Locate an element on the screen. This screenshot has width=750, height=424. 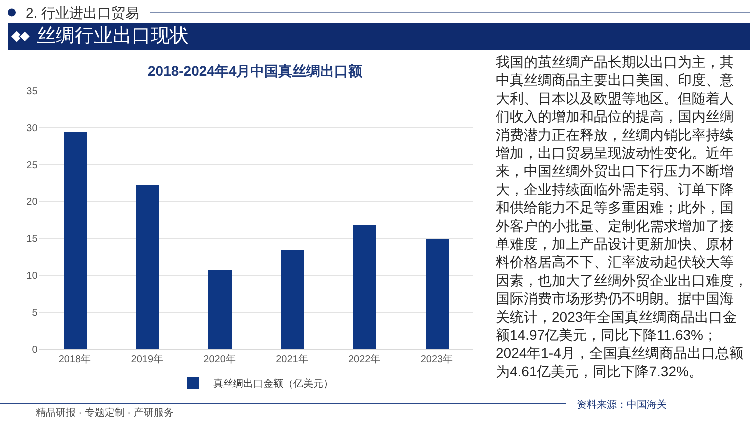
y-tick-label: 25 is located at coordinates (32, 166).